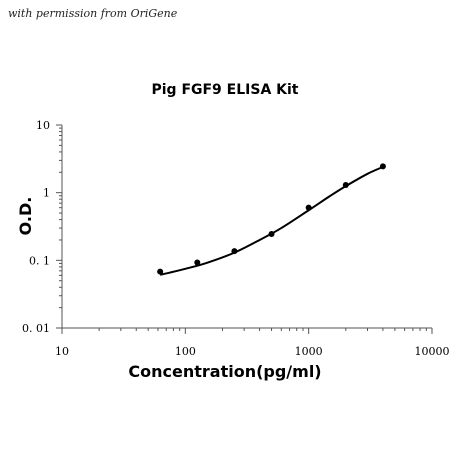  What do you see at coordinates (36, 328) in the screenshot?
I see `y-tick-label: 0. 01` at bounding box center [36, 328].